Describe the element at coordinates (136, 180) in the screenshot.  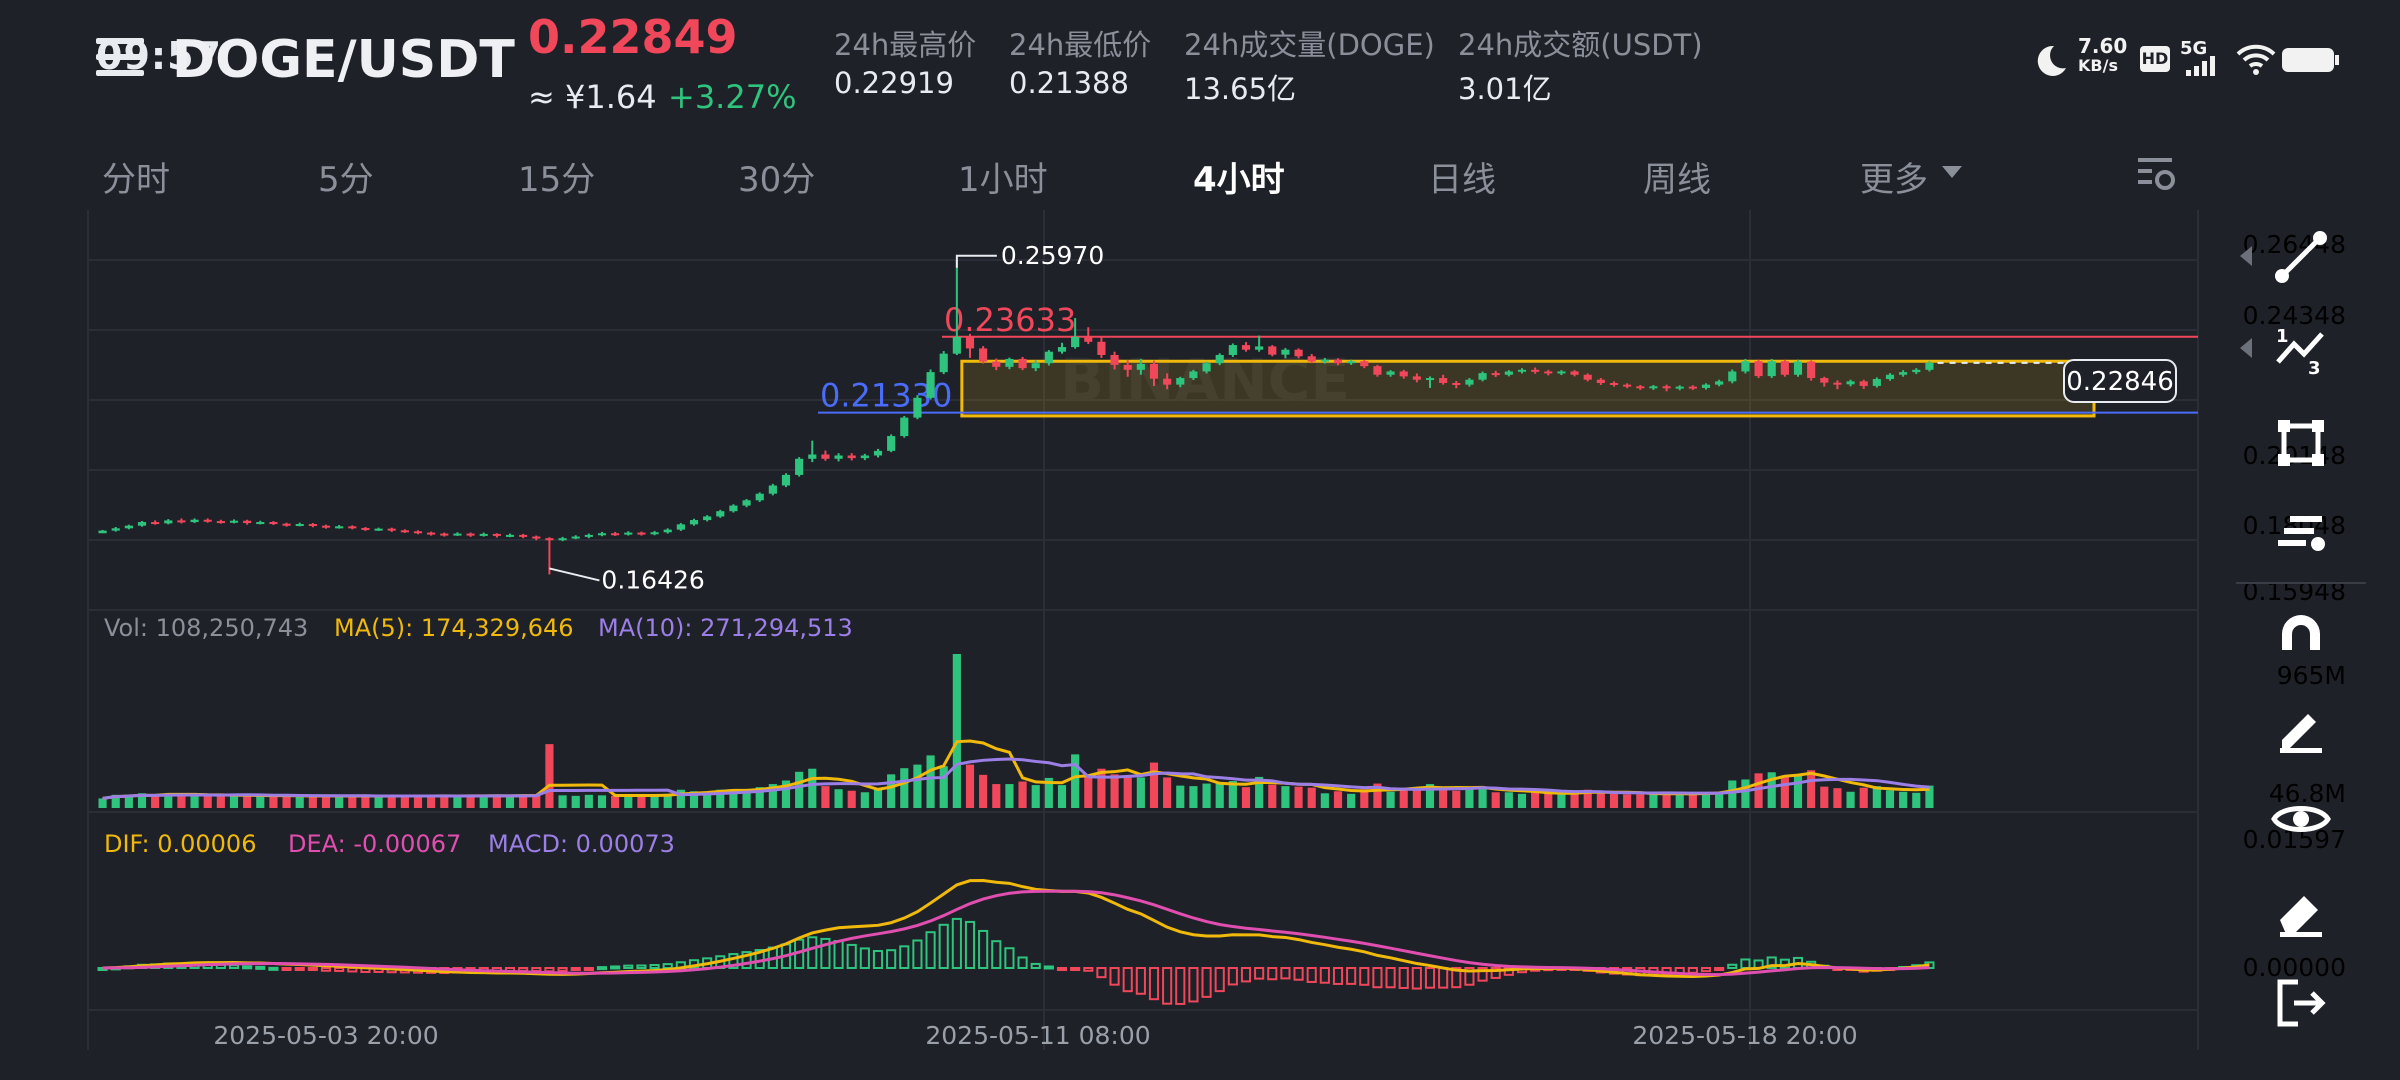
I see `tab-timeline: 分时` at that location.